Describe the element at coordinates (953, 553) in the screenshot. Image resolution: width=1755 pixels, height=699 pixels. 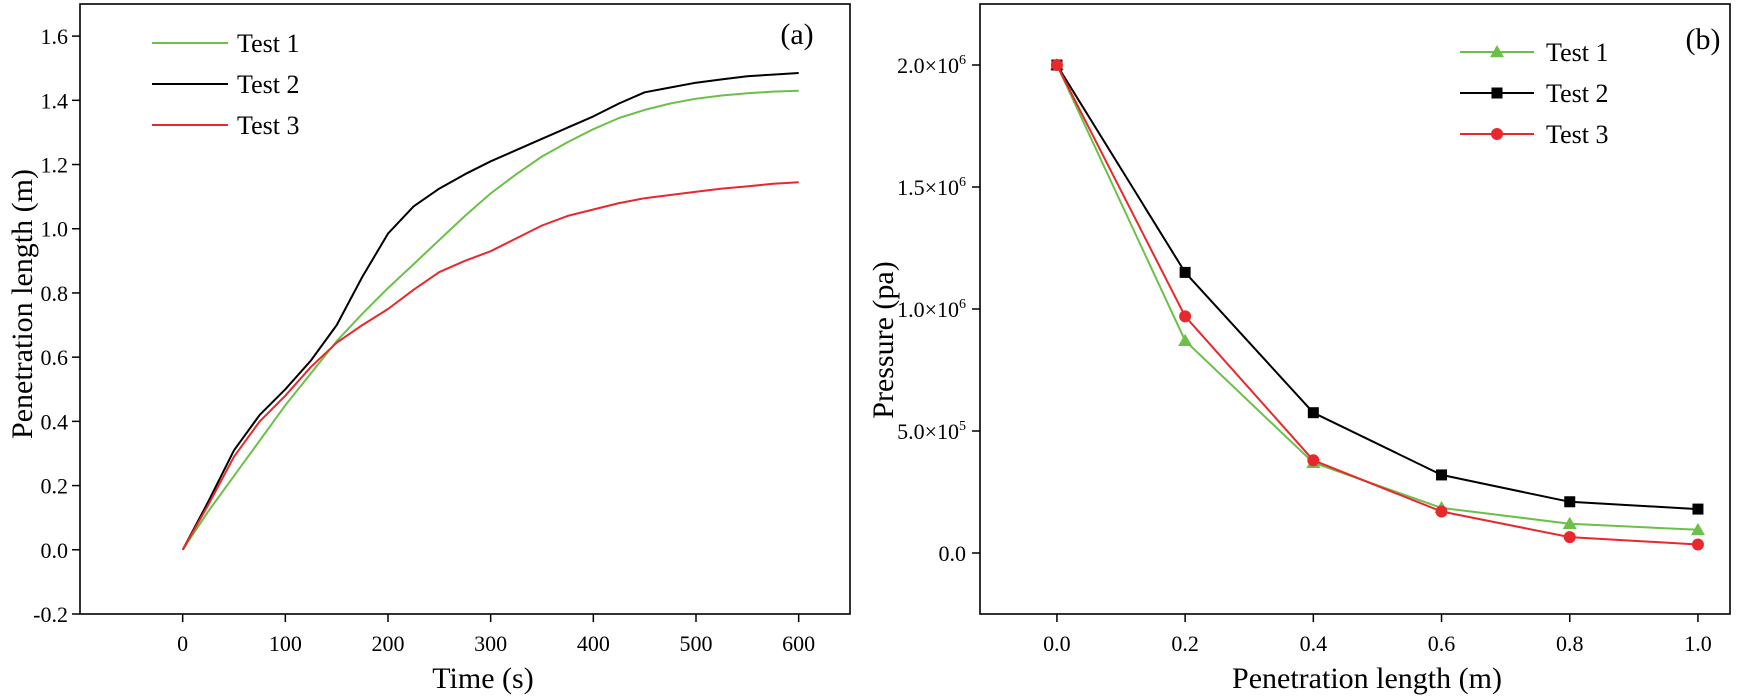
I see `panel-b-y-tick-label: 0.0` at that location.